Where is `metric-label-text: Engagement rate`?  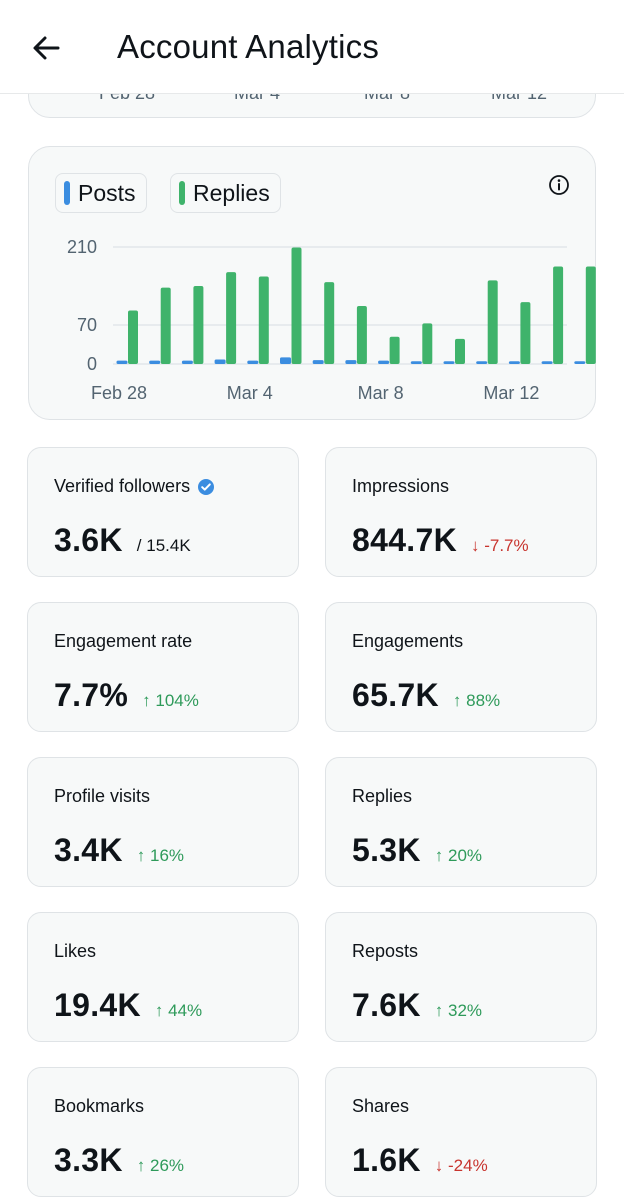
metric-label-text: Engagement rate is located at coordinates (123, 641).